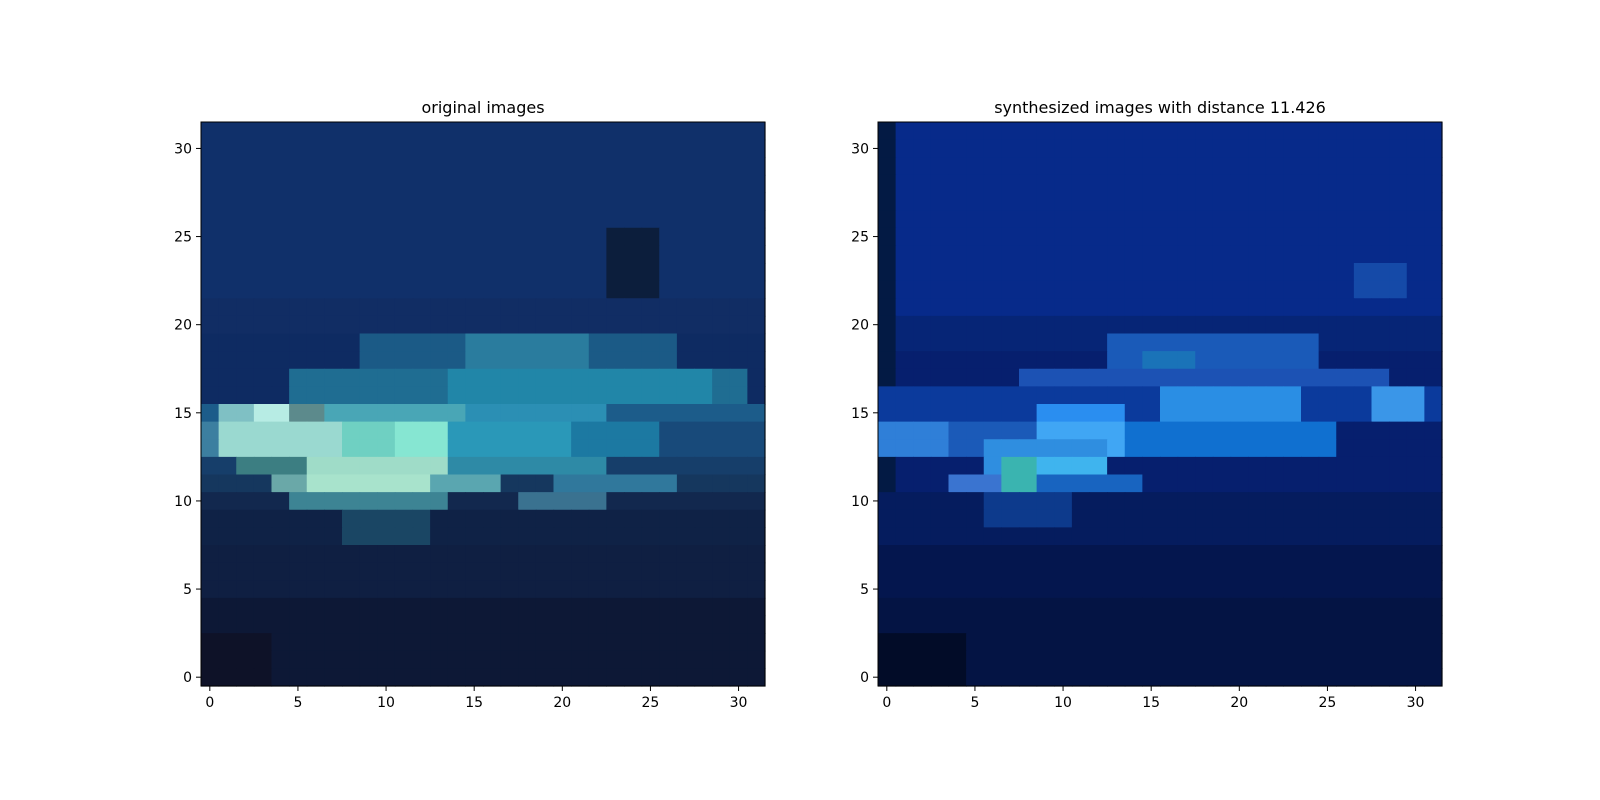 This screenshot has width=1600, height=800. I want to click on x-tick-label: 25, so click(1328, 703).